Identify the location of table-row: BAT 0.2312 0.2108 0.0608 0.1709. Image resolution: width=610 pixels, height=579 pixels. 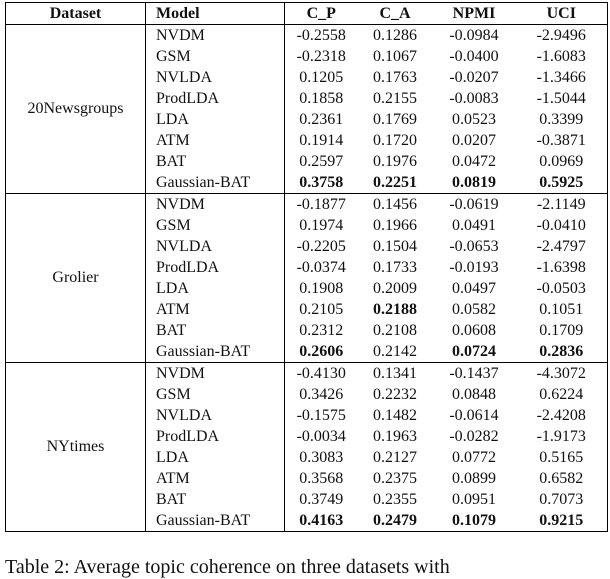
(307, 330).